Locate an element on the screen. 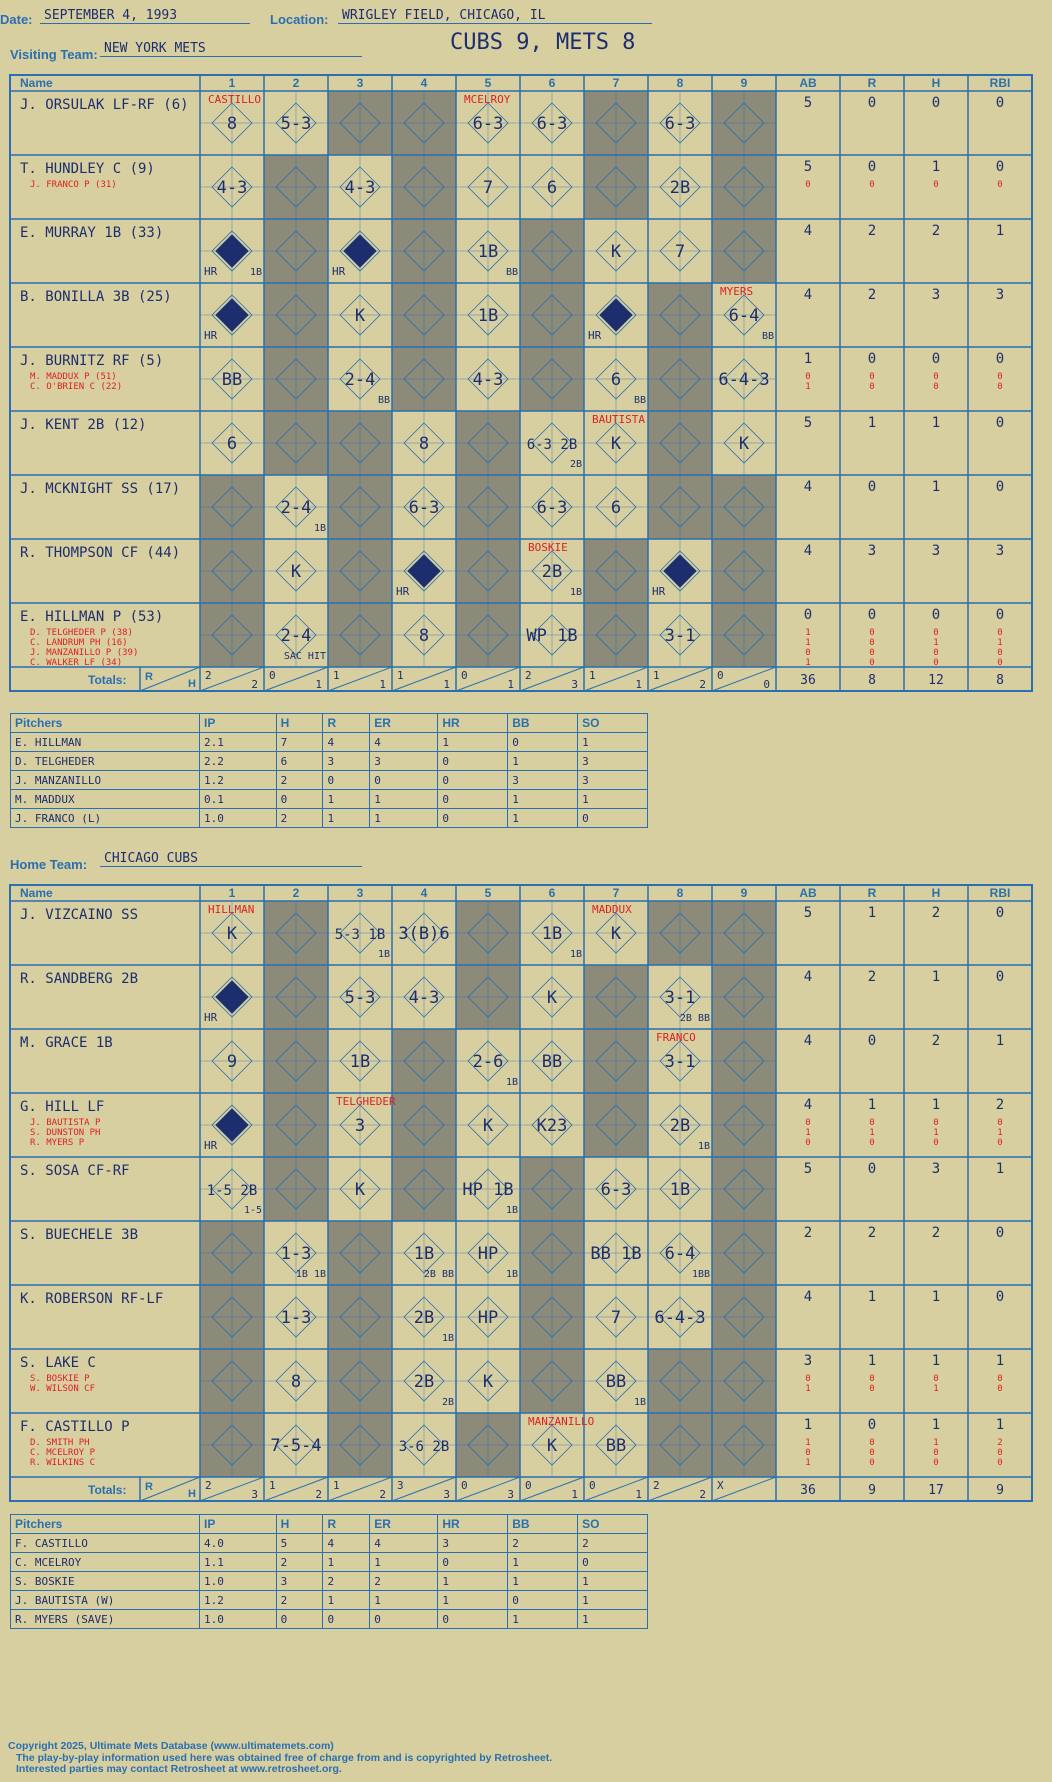 The height and width of the screenshot is (1782, 1052). visitor-pitchers-header: Pitchers IP H R ER HR BB SO is located at coordinates (329, 723).